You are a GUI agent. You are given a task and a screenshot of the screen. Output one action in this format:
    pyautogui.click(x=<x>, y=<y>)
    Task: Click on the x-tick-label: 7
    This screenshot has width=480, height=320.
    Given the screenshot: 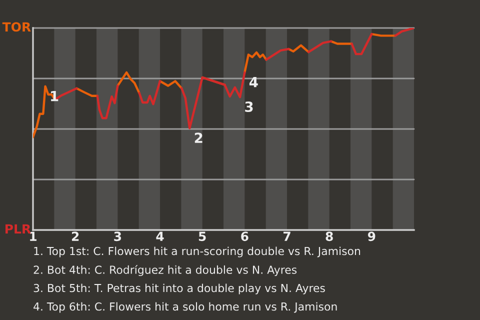 What is the action you would take?
    pyautogui.click(x=286, y=236)
    